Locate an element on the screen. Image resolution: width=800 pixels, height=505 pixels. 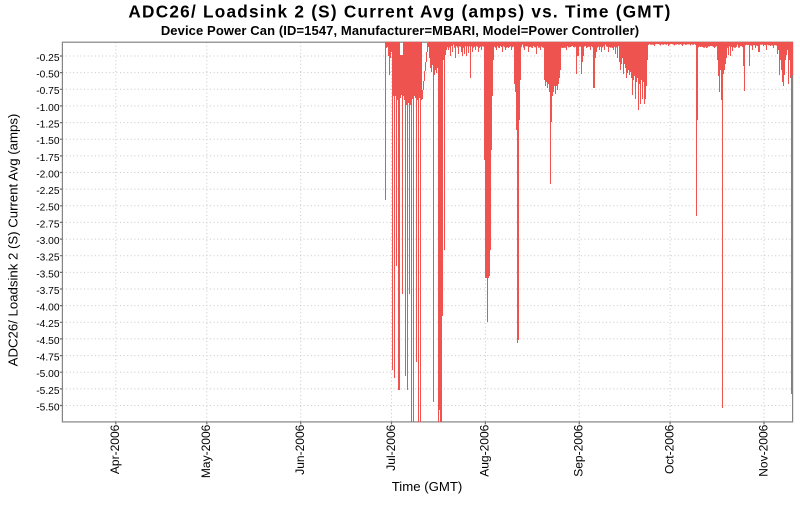
svg-text: -5.50 is located at coordinates (48, 407).